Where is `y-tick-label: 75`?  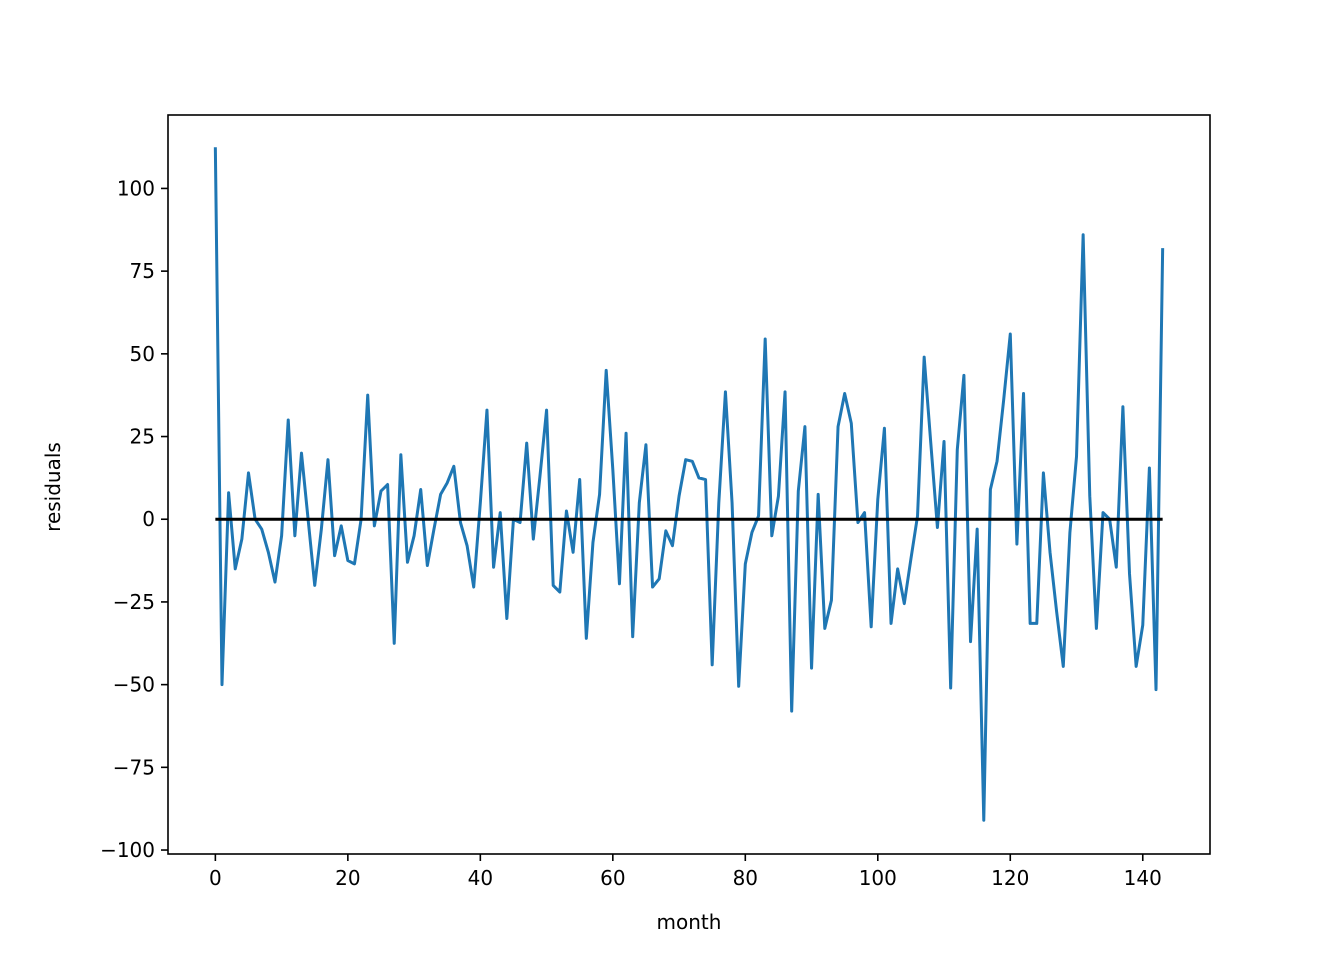
y-tick-label: 75 is located at coordinates (142, 271).